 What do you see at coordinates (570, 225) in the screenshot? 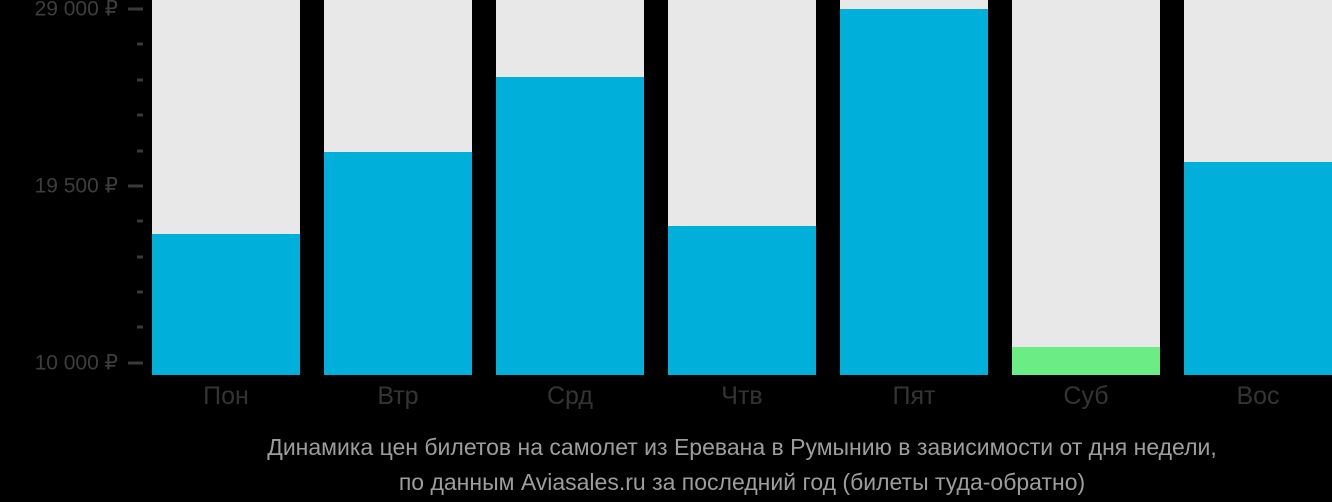
I see `price-bar-Срд` at bounding box center [570, 225].